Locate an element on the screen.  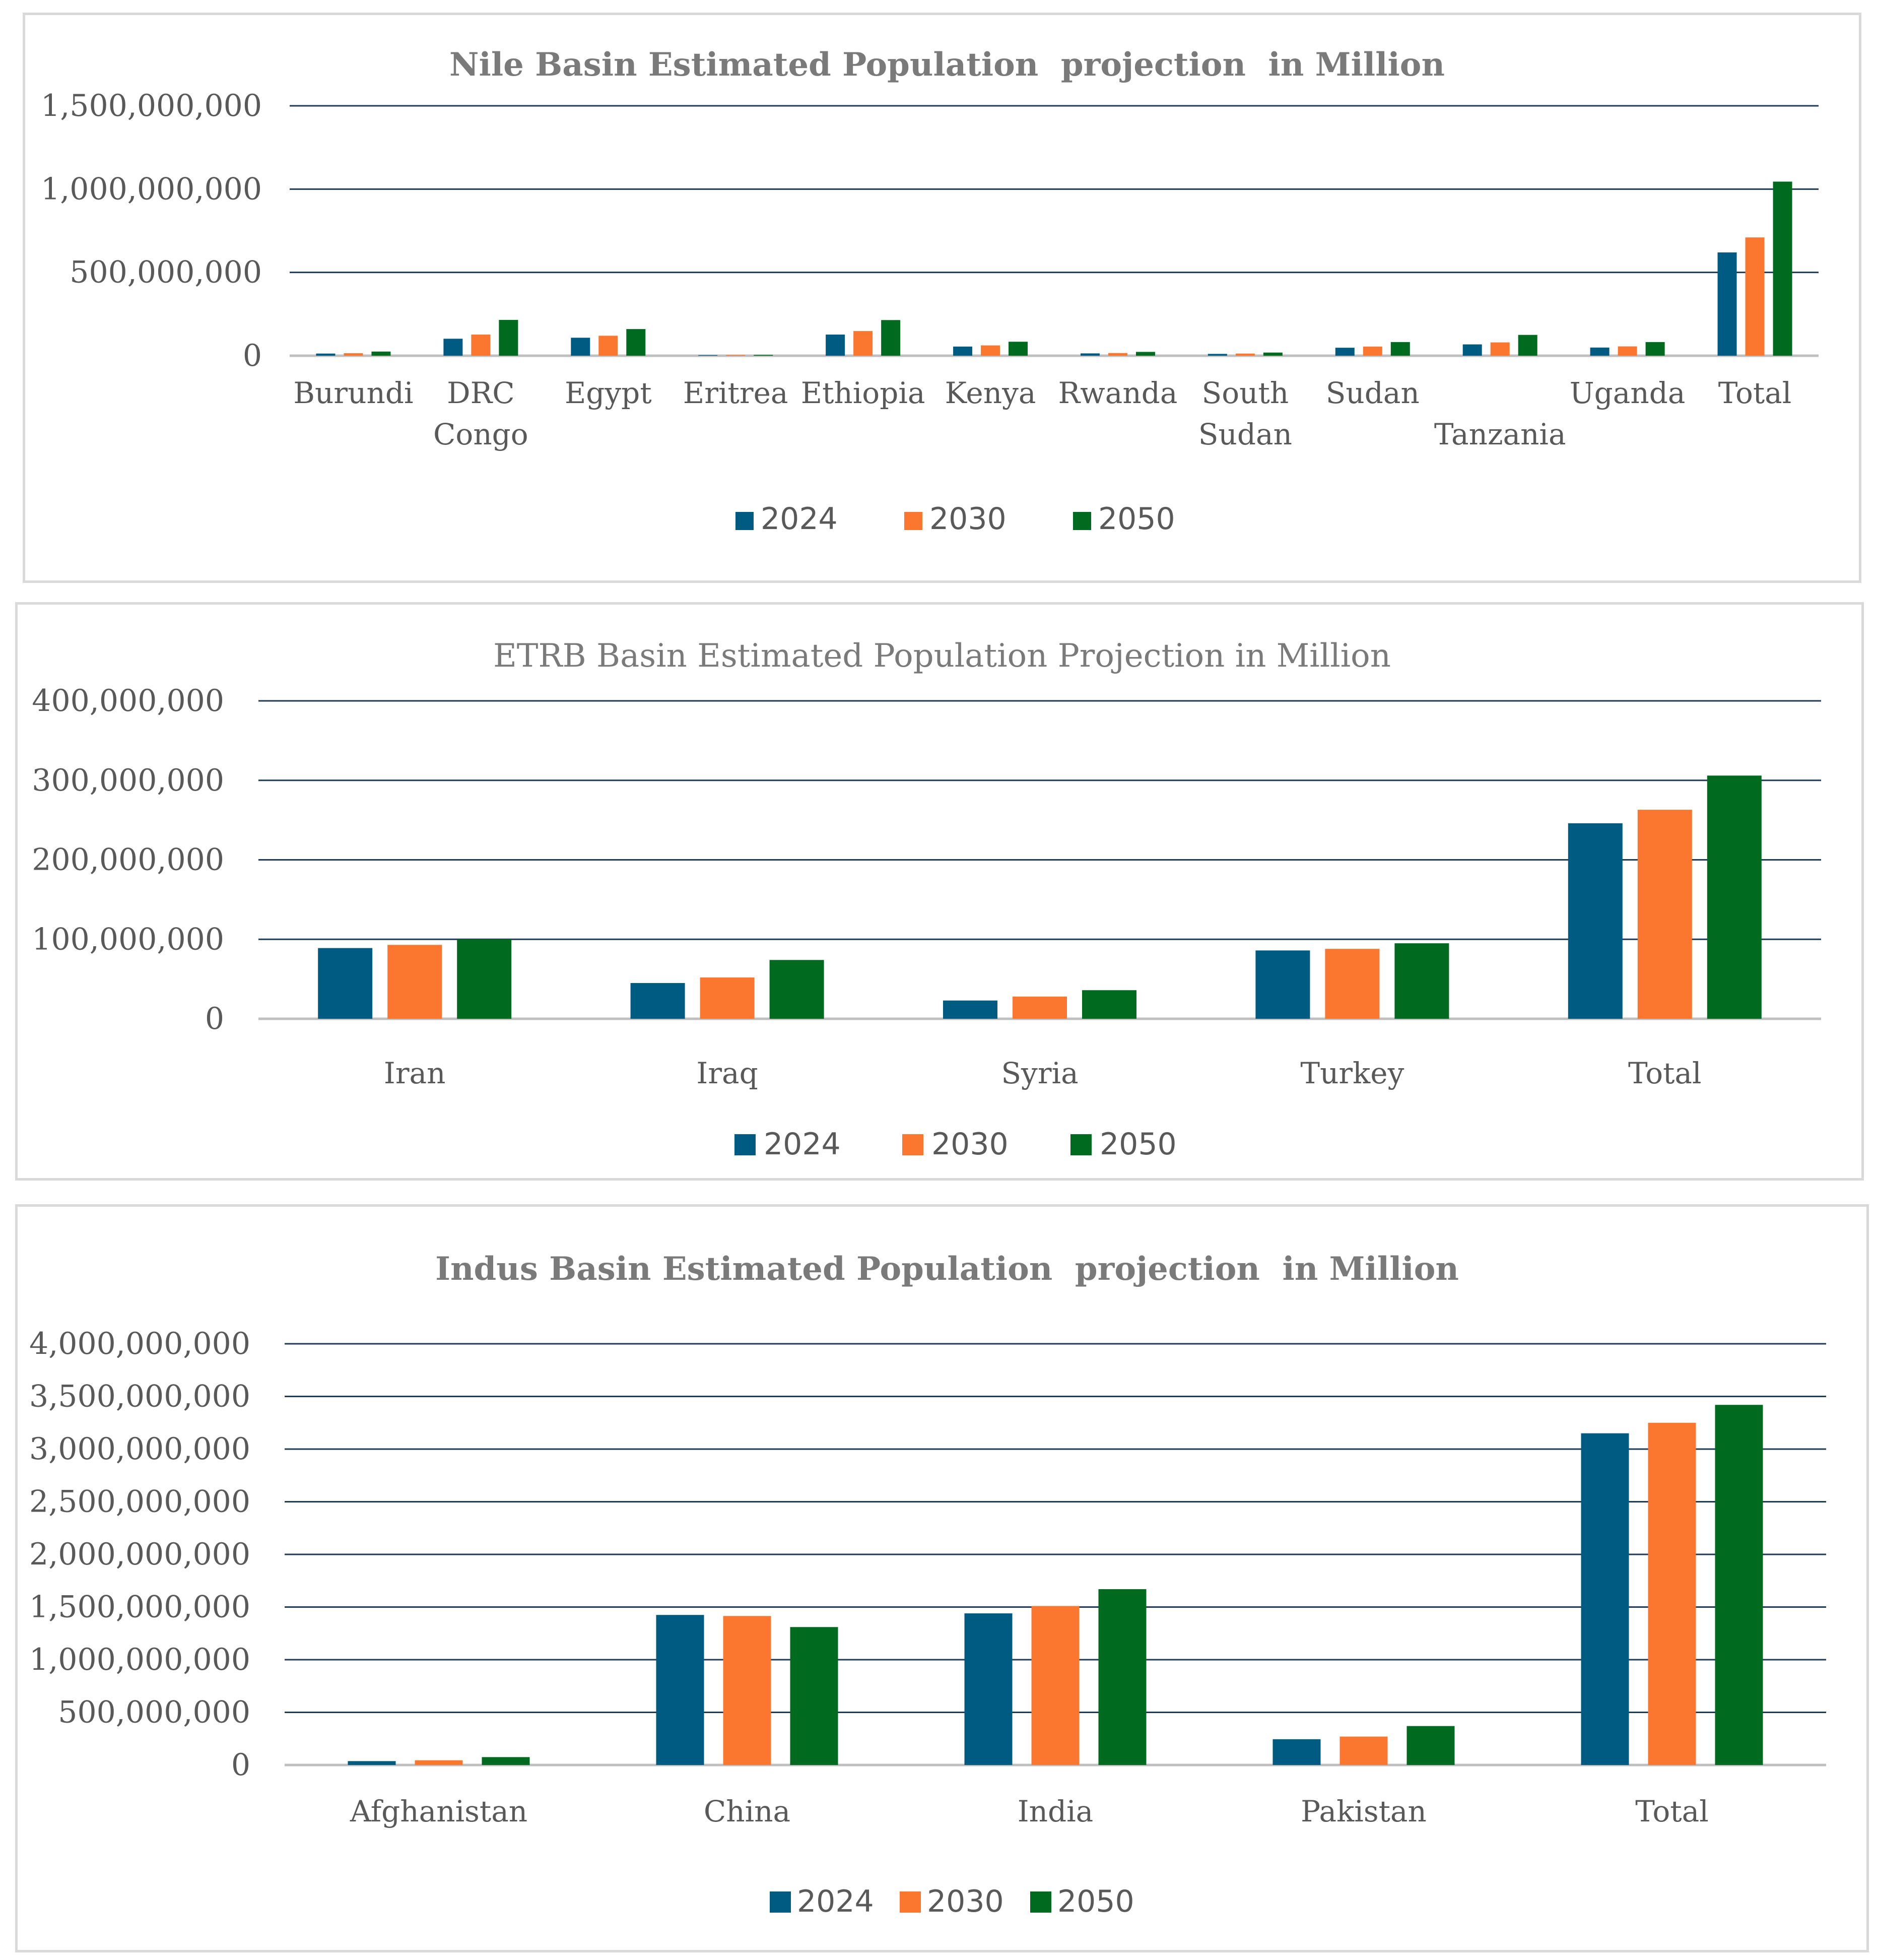
bar-syria-2050 is located at coordinates (1109, 1004).